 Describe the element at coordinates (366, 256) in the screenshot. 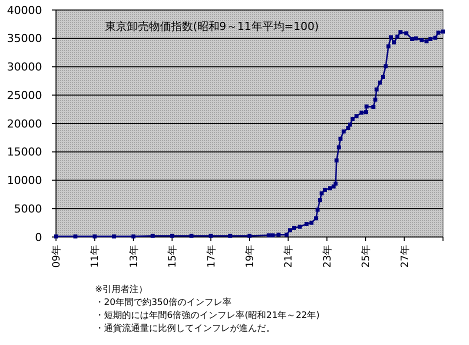

I see `x-tick-label: 25年` at that location.